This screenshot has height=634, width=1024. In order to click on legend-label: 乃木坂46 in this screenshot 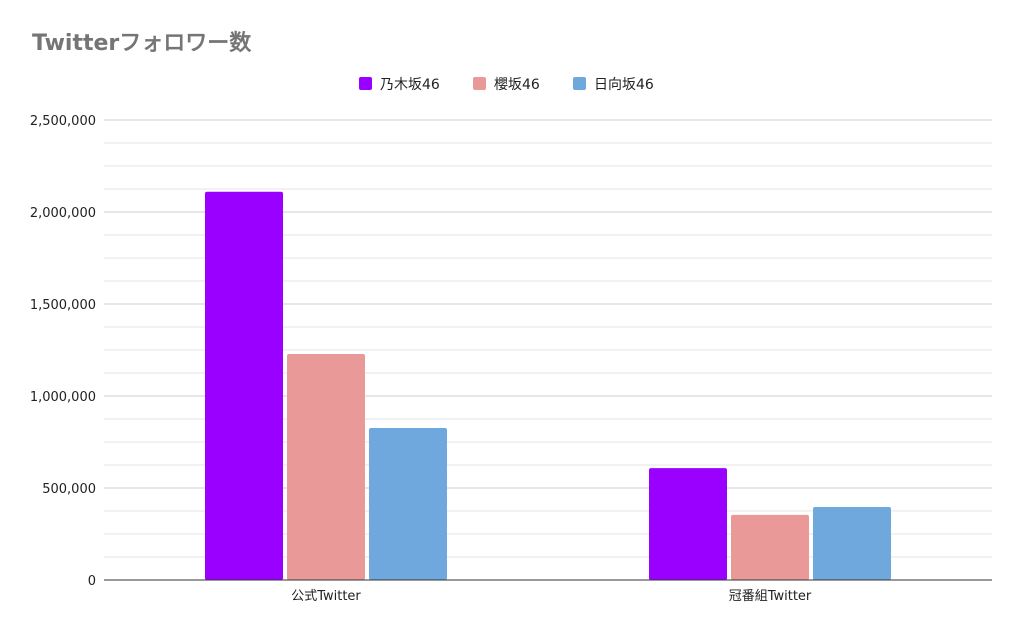, I will do `click(410, 85)`.